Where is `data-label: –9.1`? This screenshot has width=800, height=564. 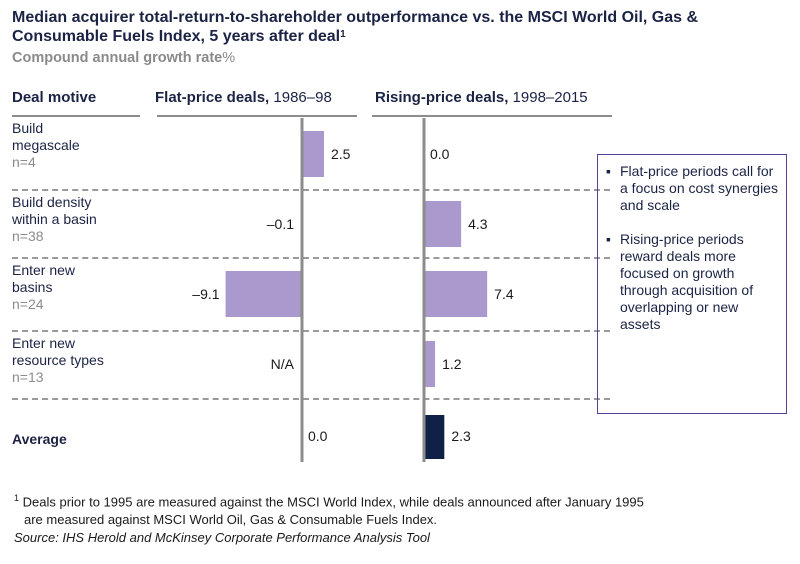
data-label: –9.1 is located at coordinates (205, 294).